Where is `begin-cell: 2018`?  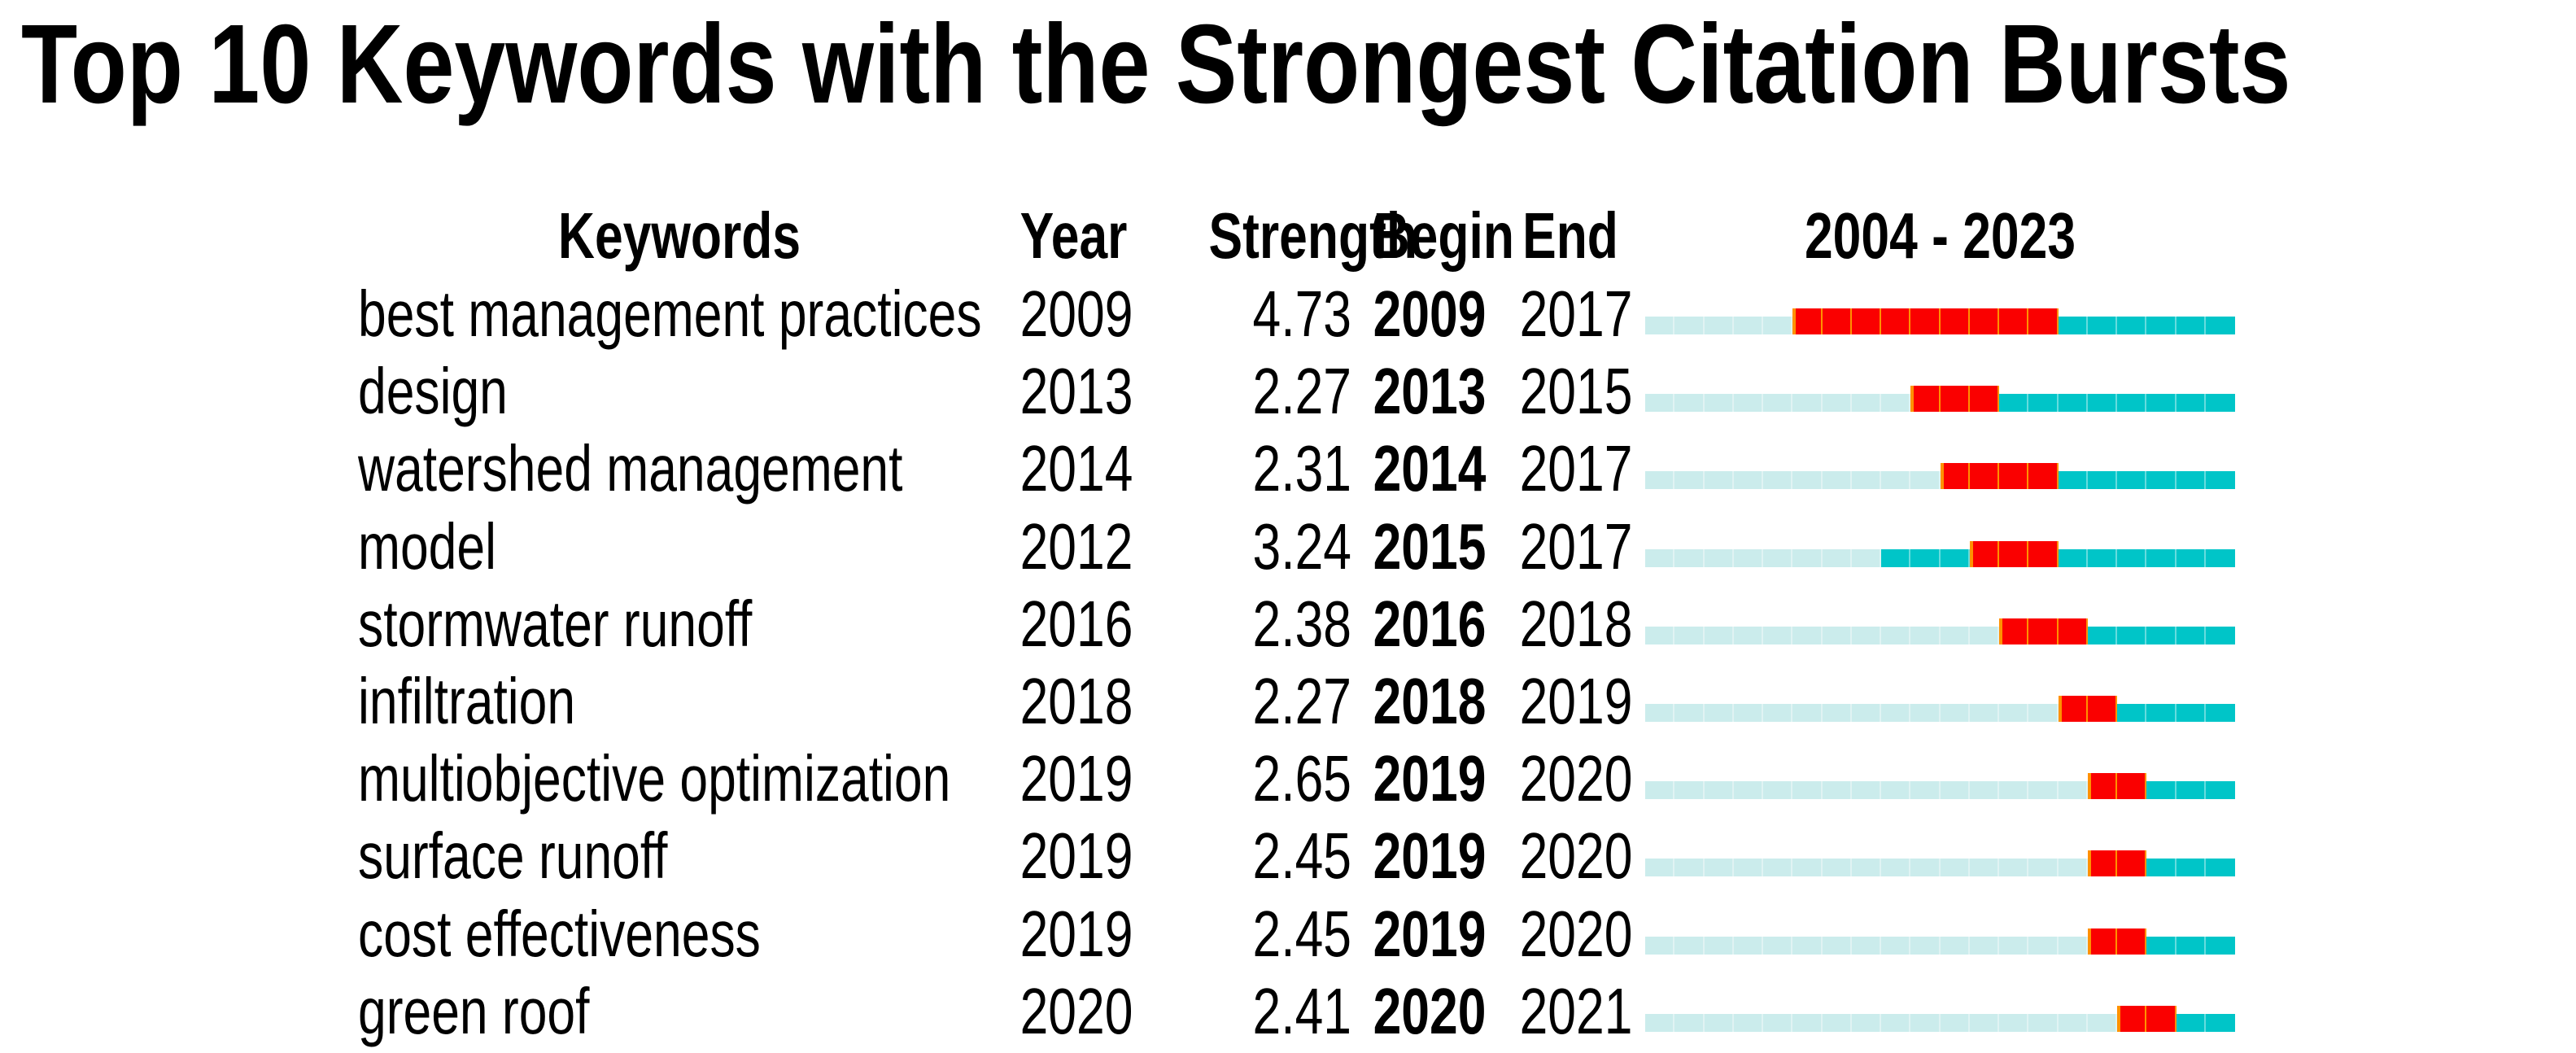 begin-cell: 2018 is located at coordinates (1430, 701).